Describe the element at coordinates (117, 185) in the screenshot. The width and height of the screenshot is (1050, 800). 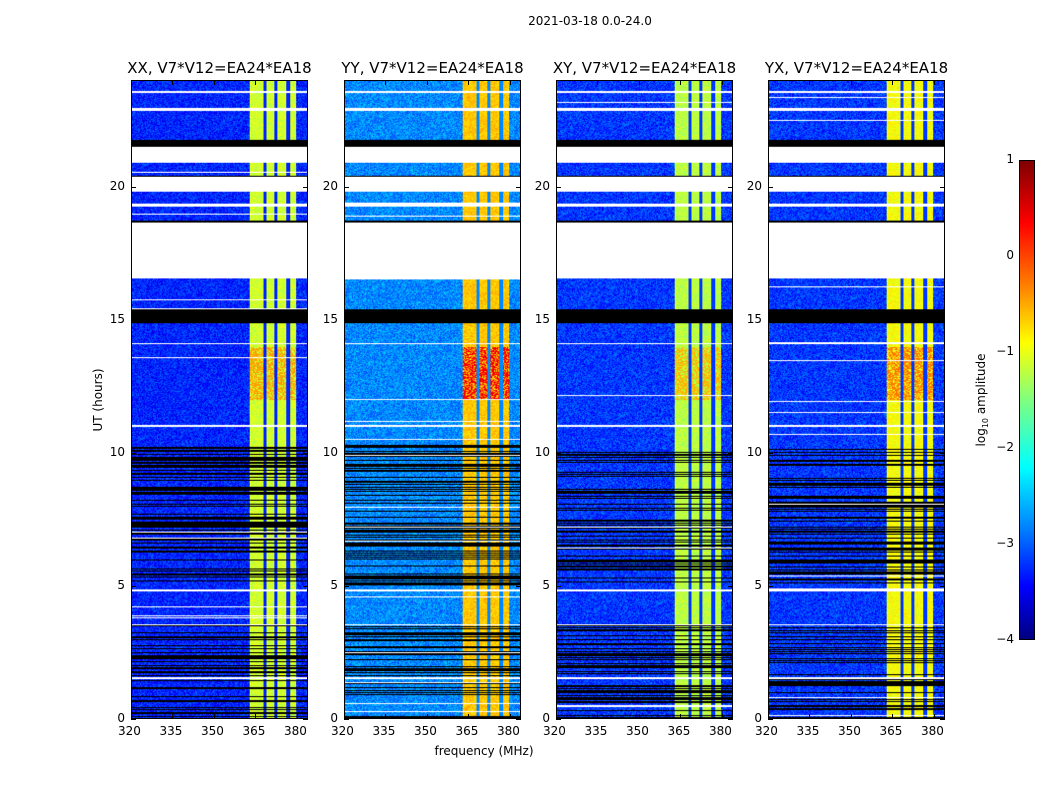
I see `y-tick-label: 20` at that location.